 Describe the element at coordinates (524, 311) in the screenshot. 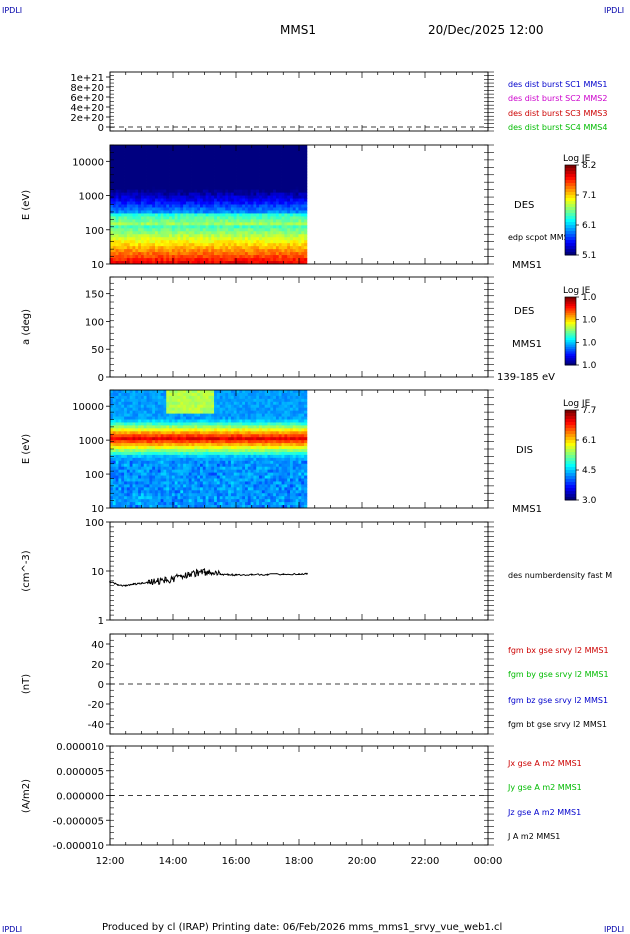

I see `des_pitch-right-label: DES` at that location.